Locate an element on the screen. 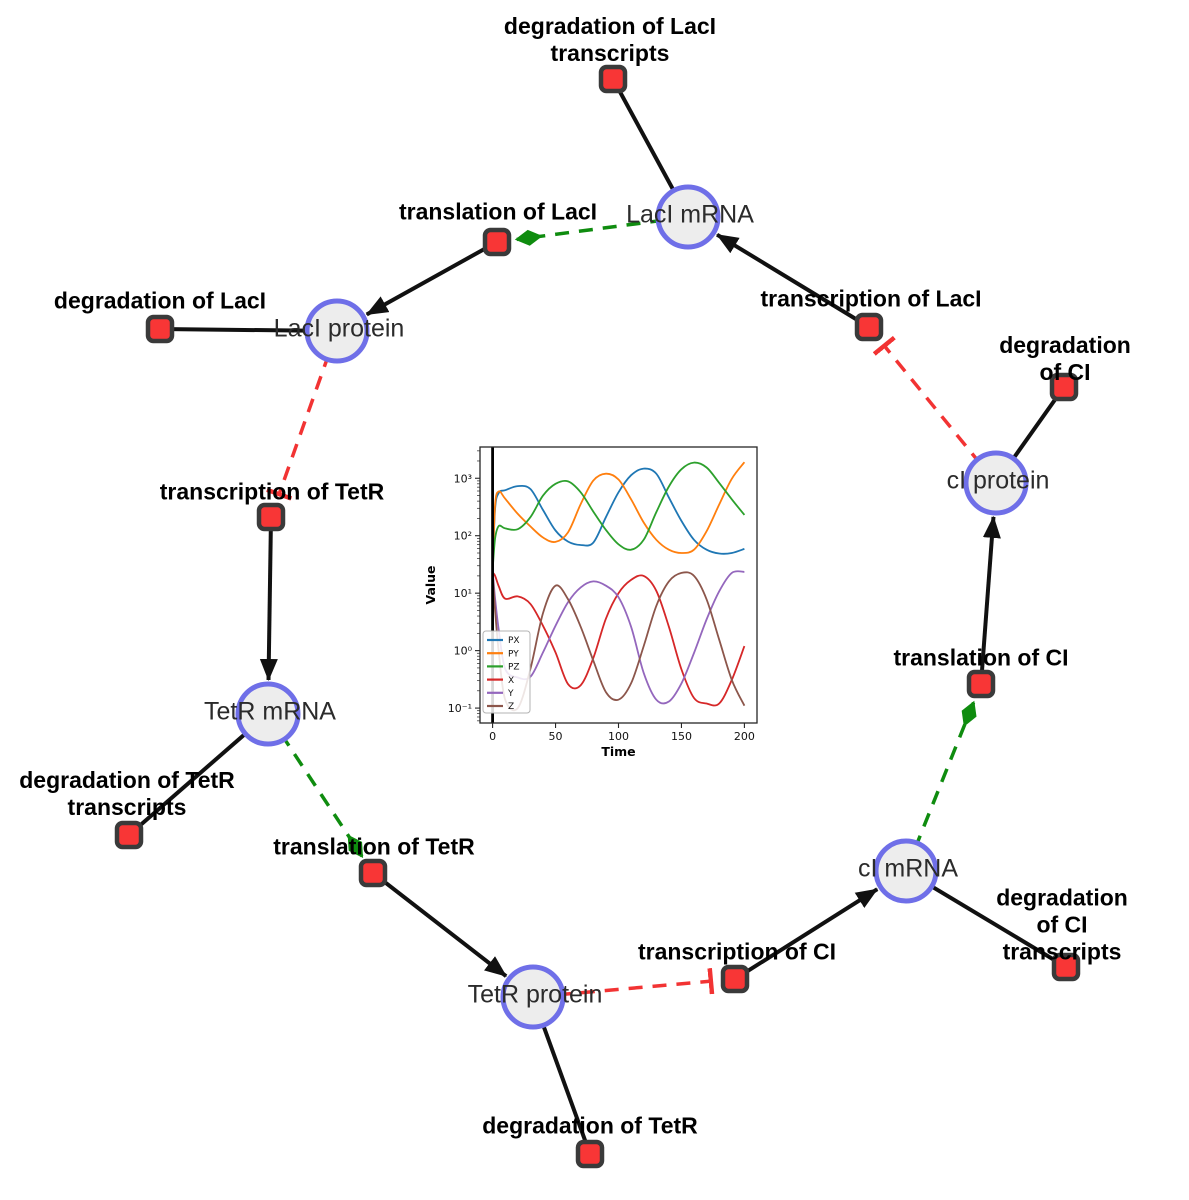 Image resolution: width=1189 pixels, height=1200 pixels. x-axis-label: Time is located at coordinates (618, 751).